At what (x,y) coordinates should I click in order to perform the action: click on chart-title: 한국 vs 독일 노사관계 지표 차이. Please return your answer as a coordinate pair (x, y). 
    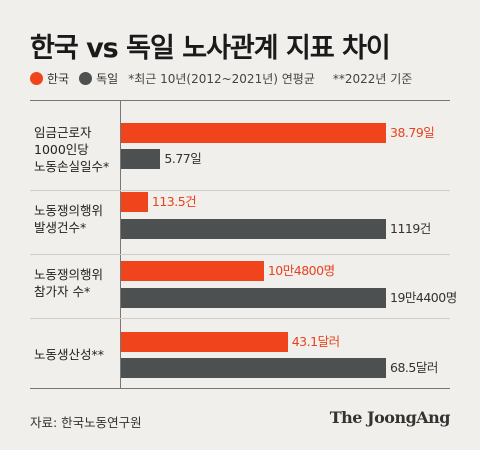
    Looking at the image, I should click on (210, 48).